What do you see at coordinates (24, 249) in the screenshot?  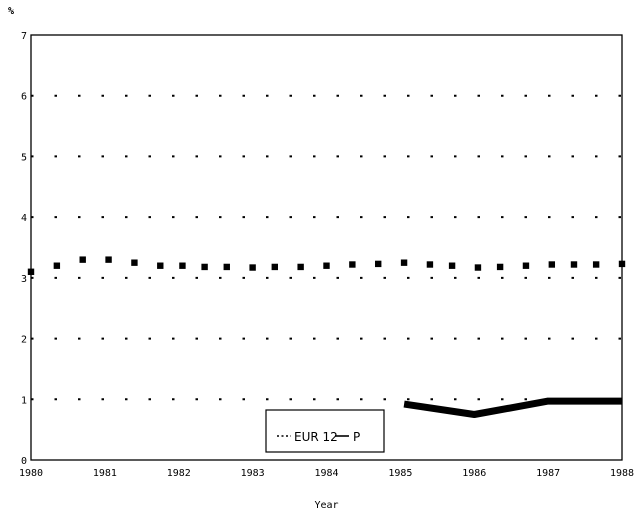 I see `y-axis: 0 1 2 3 4 5 6 7` at bounding box center [24, 249].